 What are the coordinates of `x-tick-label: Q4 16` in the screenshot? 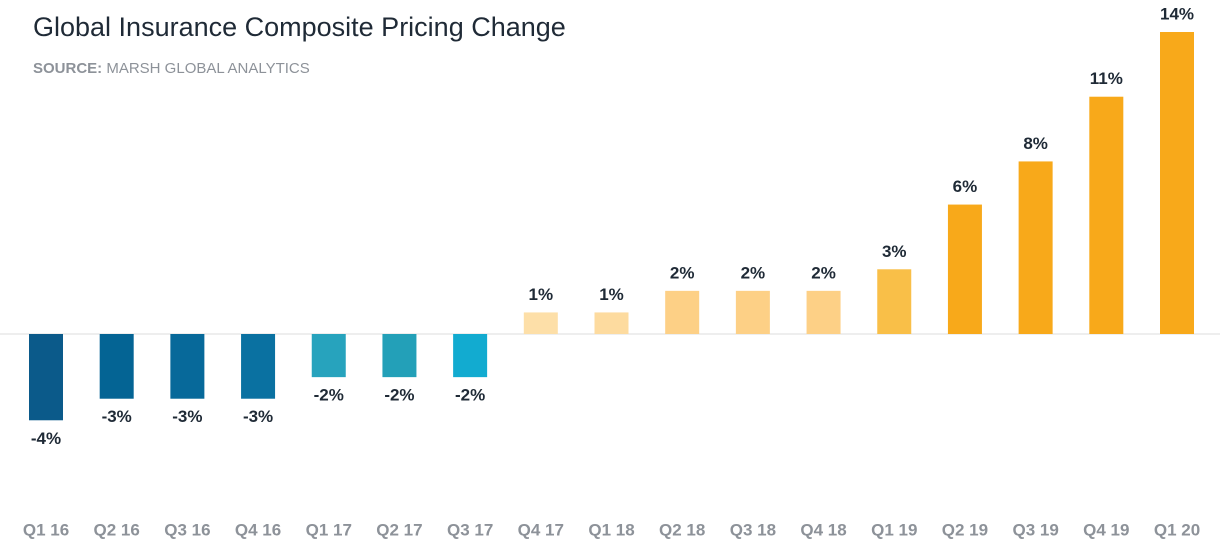 It's located at (258, 529).